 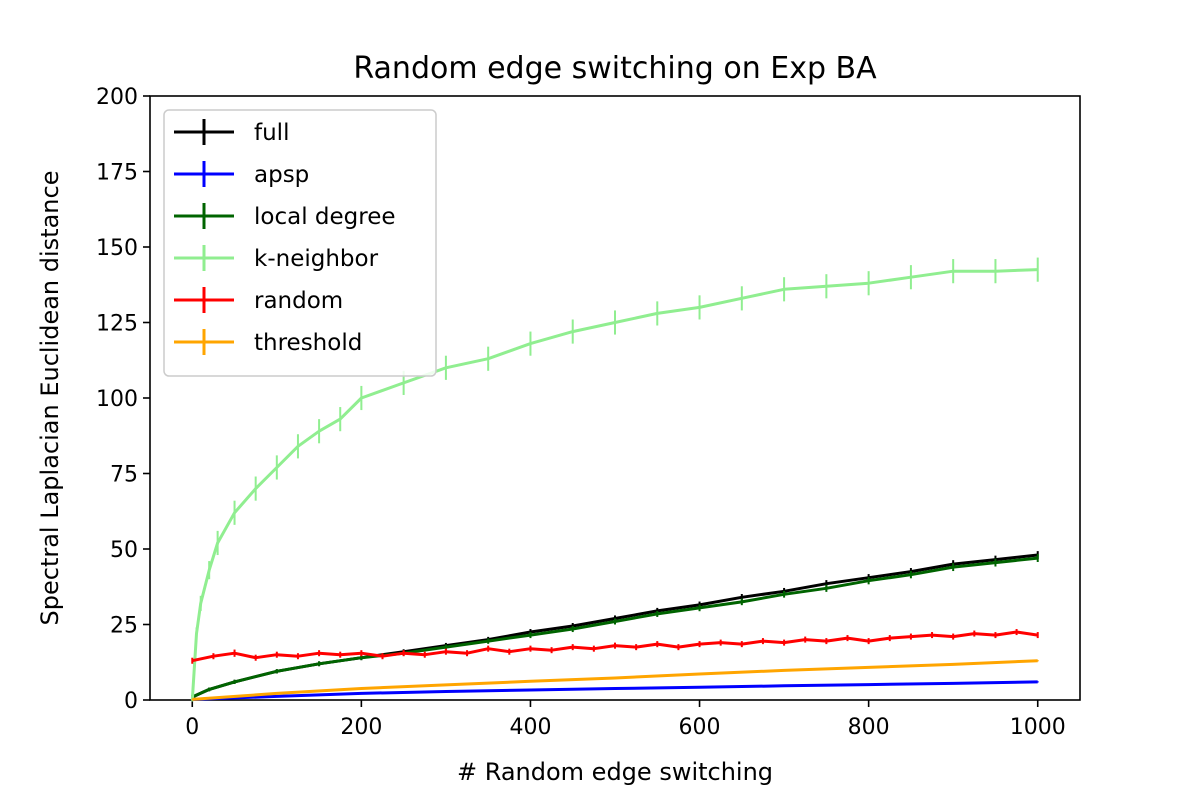 I want to click on x-tick-label: 200, so click(x=361, y=727).